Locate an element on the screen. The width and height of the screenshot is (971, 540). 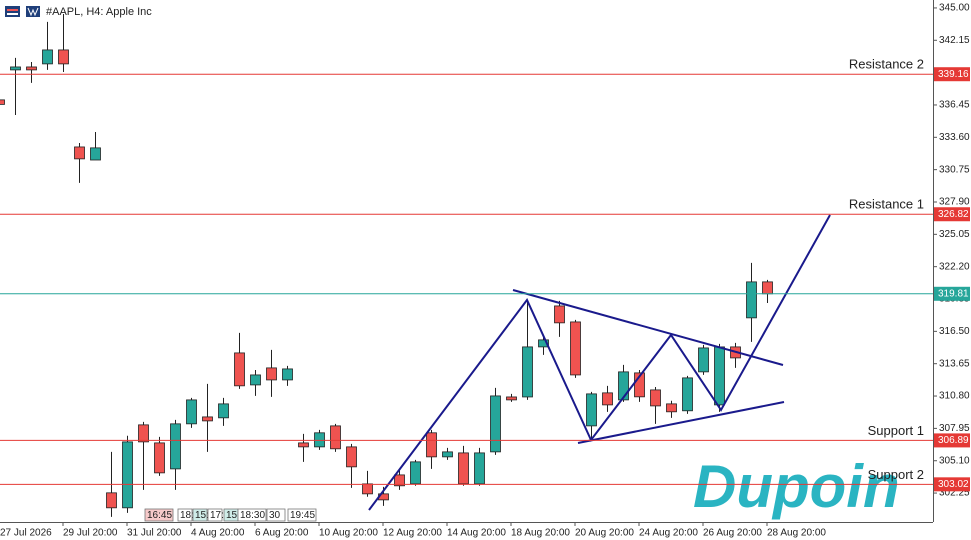
chart-title: #AAPL, H4: Apple Inc is located at coordinates (99, 12).